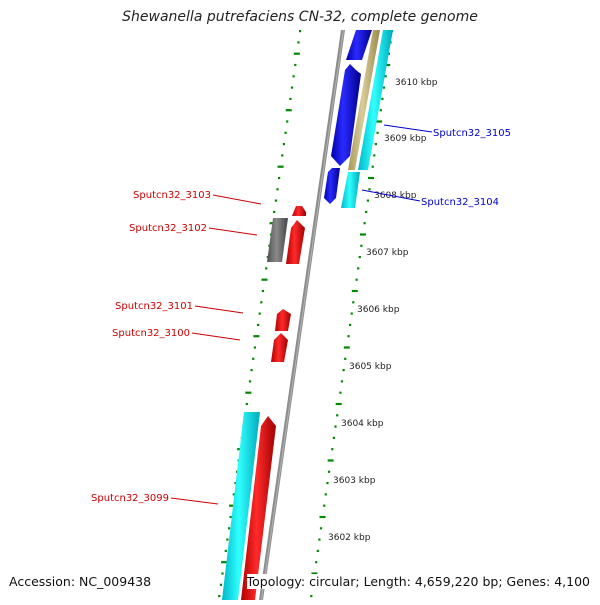  I want to click on scale-tick-label: 3602 kbp, so click(349, 538).